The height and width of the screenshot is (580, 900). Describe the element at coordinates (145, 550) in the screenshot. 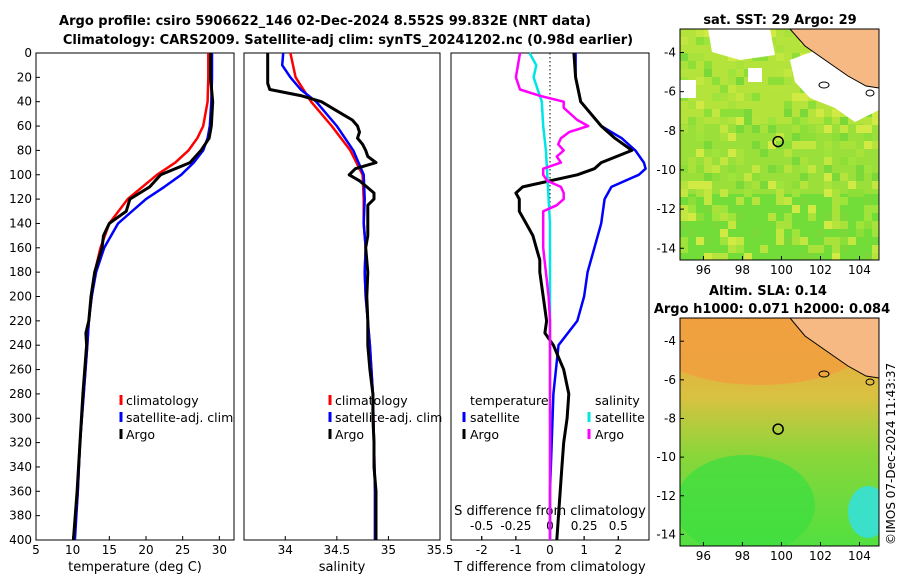

I see `x-tick-label: 20` at that location.